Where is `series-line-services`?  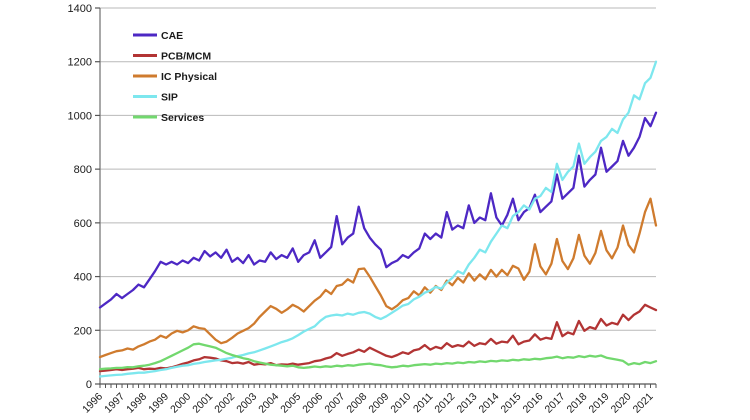
series-line-services is located at coordinates (378, 356).